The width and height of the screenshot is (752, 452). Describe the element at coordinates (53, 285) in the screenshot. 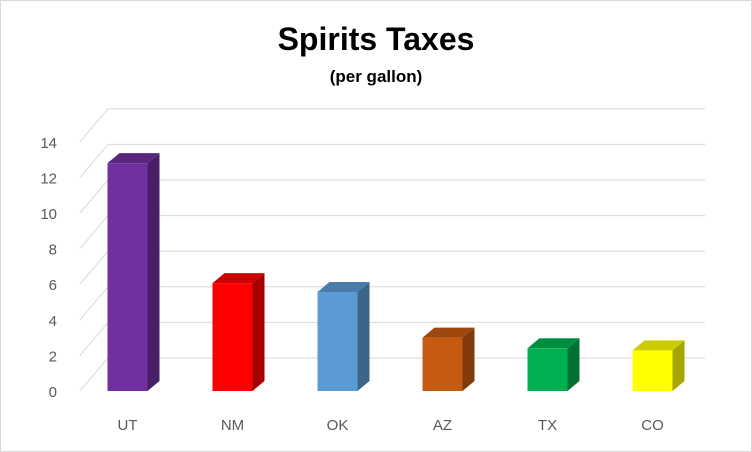

I see `y-tick-label: 6` at that location.